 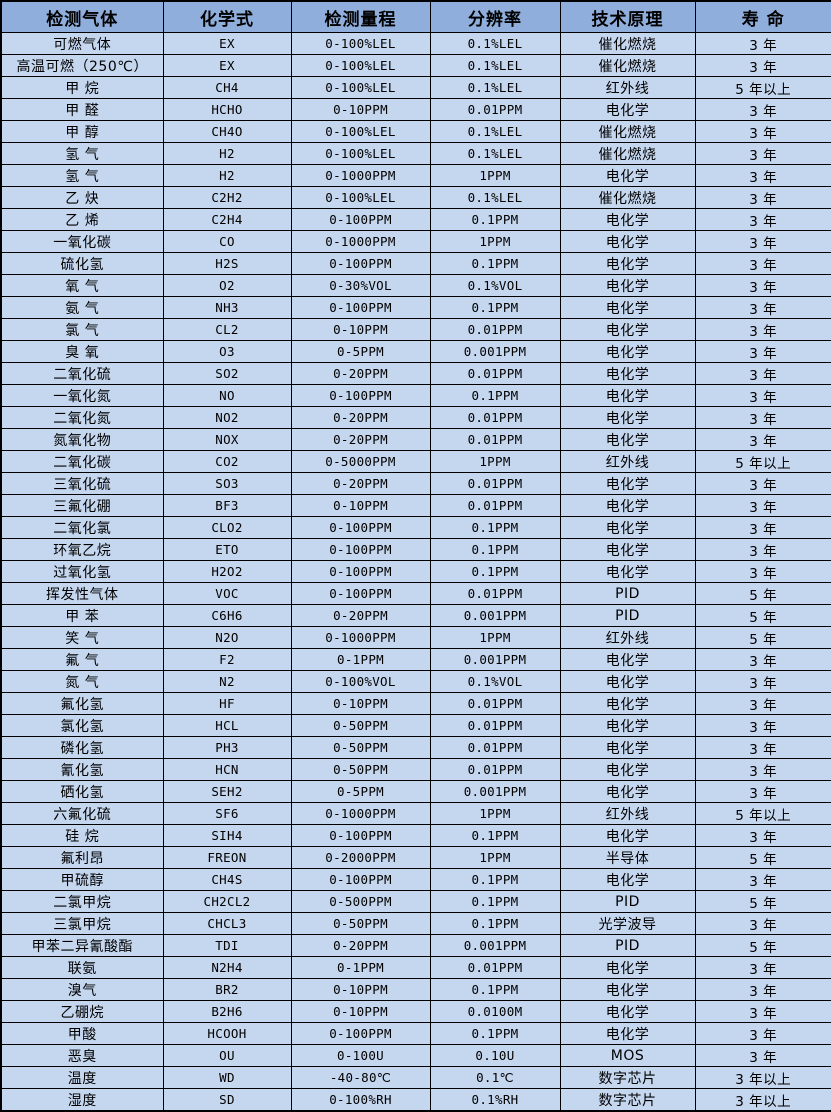 I want to click on table-row: 乙 烯 C2H4 0-100PPM 0.1PPM 电化学 3 年, so click(x=415, y=219).